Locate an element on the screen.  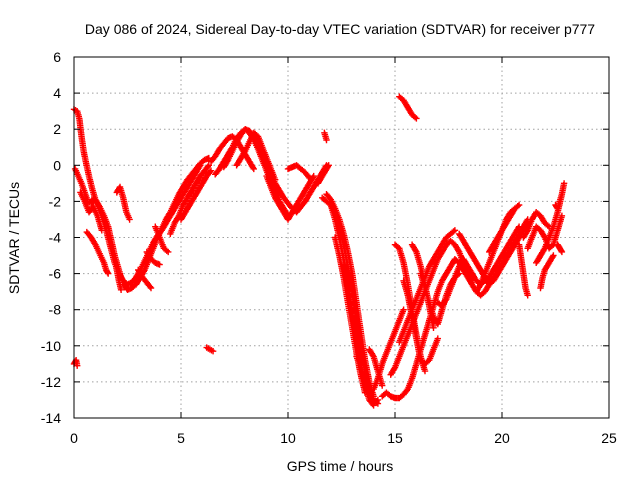
y-tick-label: -10 is located at coordinates (51, 346).